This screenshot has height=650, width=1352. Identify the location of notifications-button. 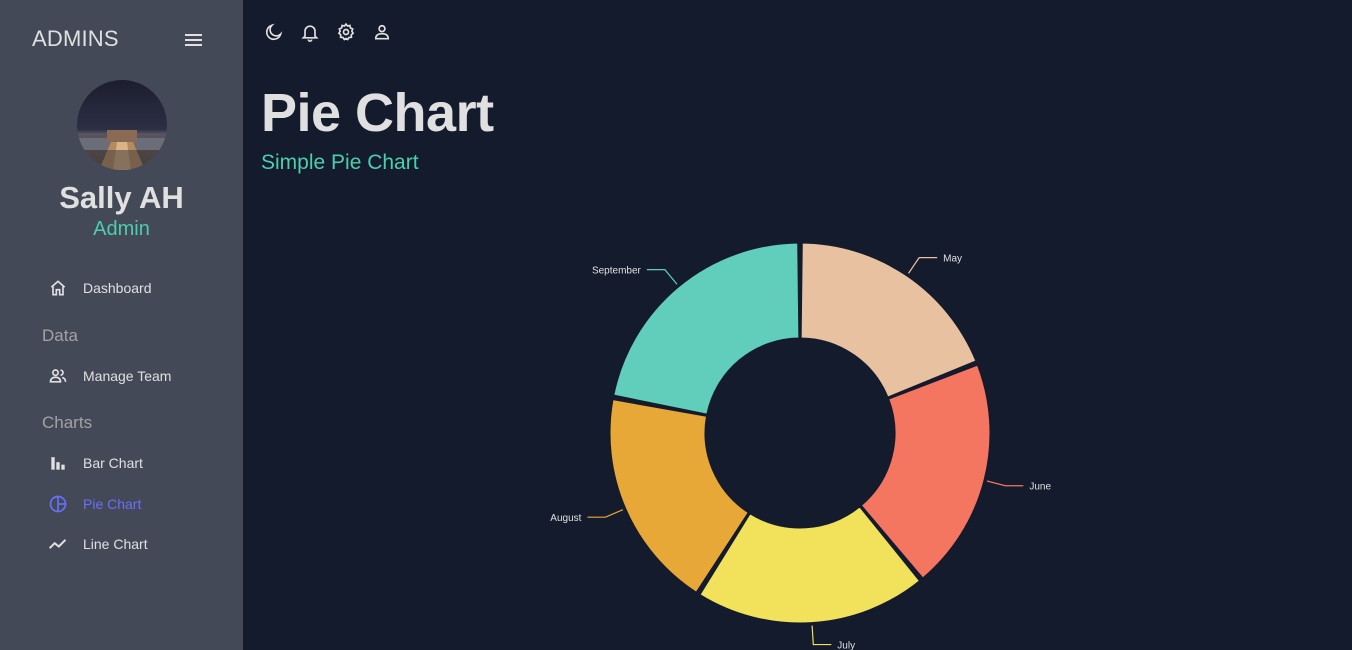
(310, 32).